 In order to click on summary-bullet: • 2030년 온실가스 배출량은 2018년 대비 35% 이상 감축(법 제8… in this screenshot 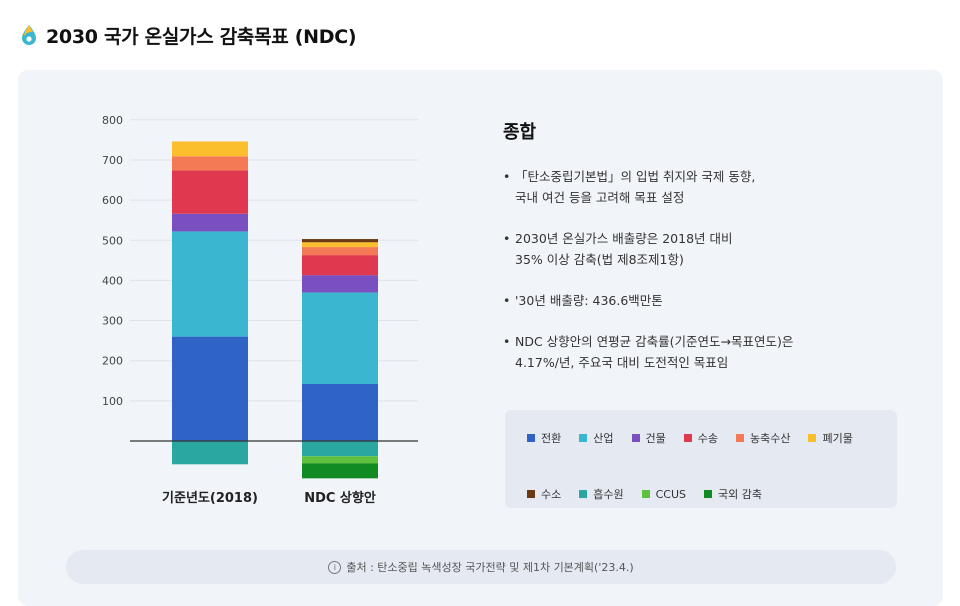, I will do `click(683, 249)`.